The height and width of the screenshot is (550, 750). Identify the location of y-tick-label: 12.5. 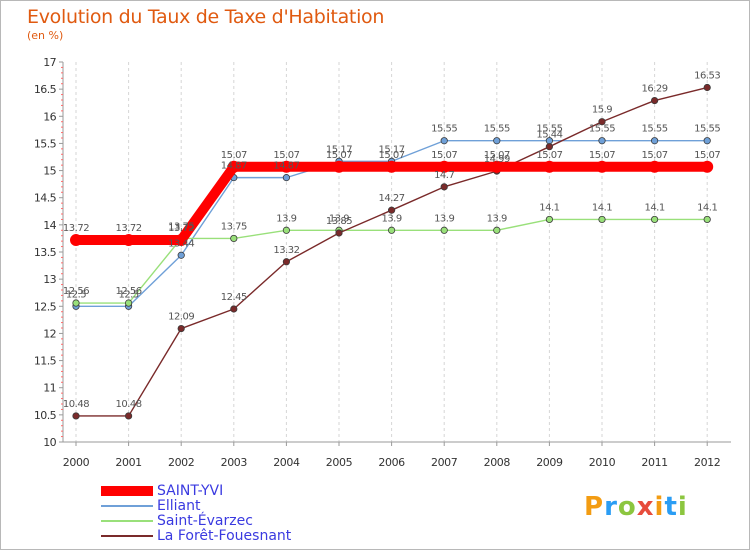
(45, 306).